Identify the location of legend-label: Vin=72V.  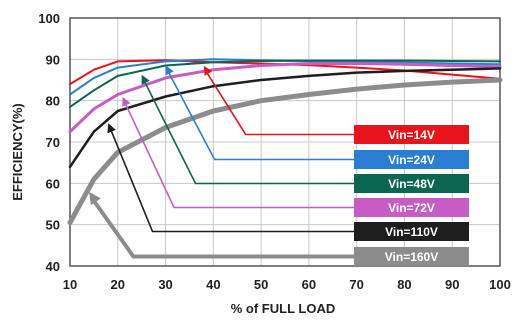
(411, 208).